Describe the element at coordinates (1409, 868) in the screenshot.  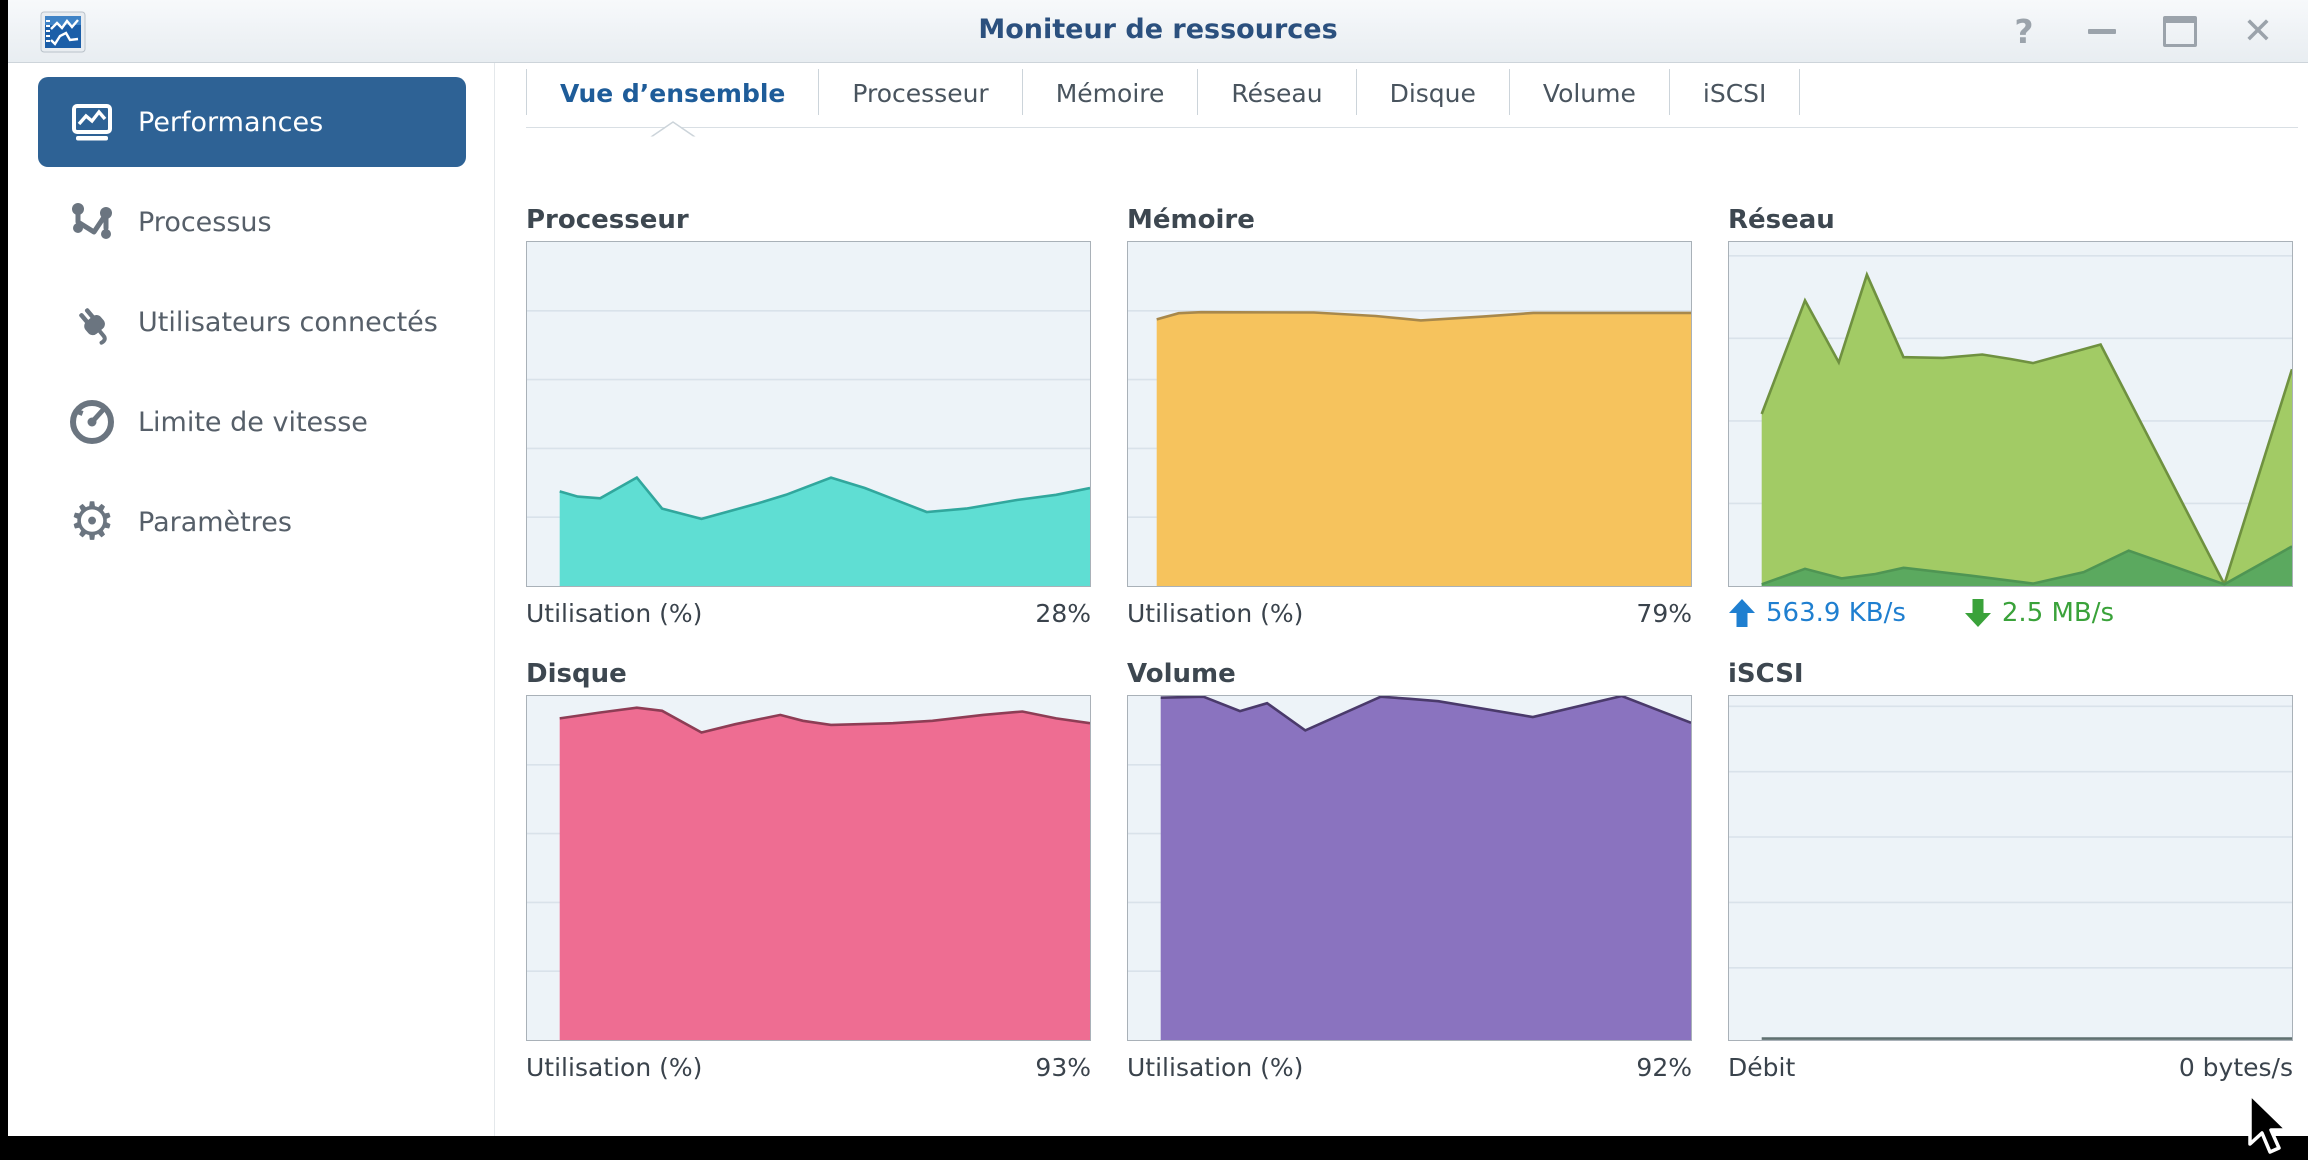
I see `volume-area-chart` at that location.